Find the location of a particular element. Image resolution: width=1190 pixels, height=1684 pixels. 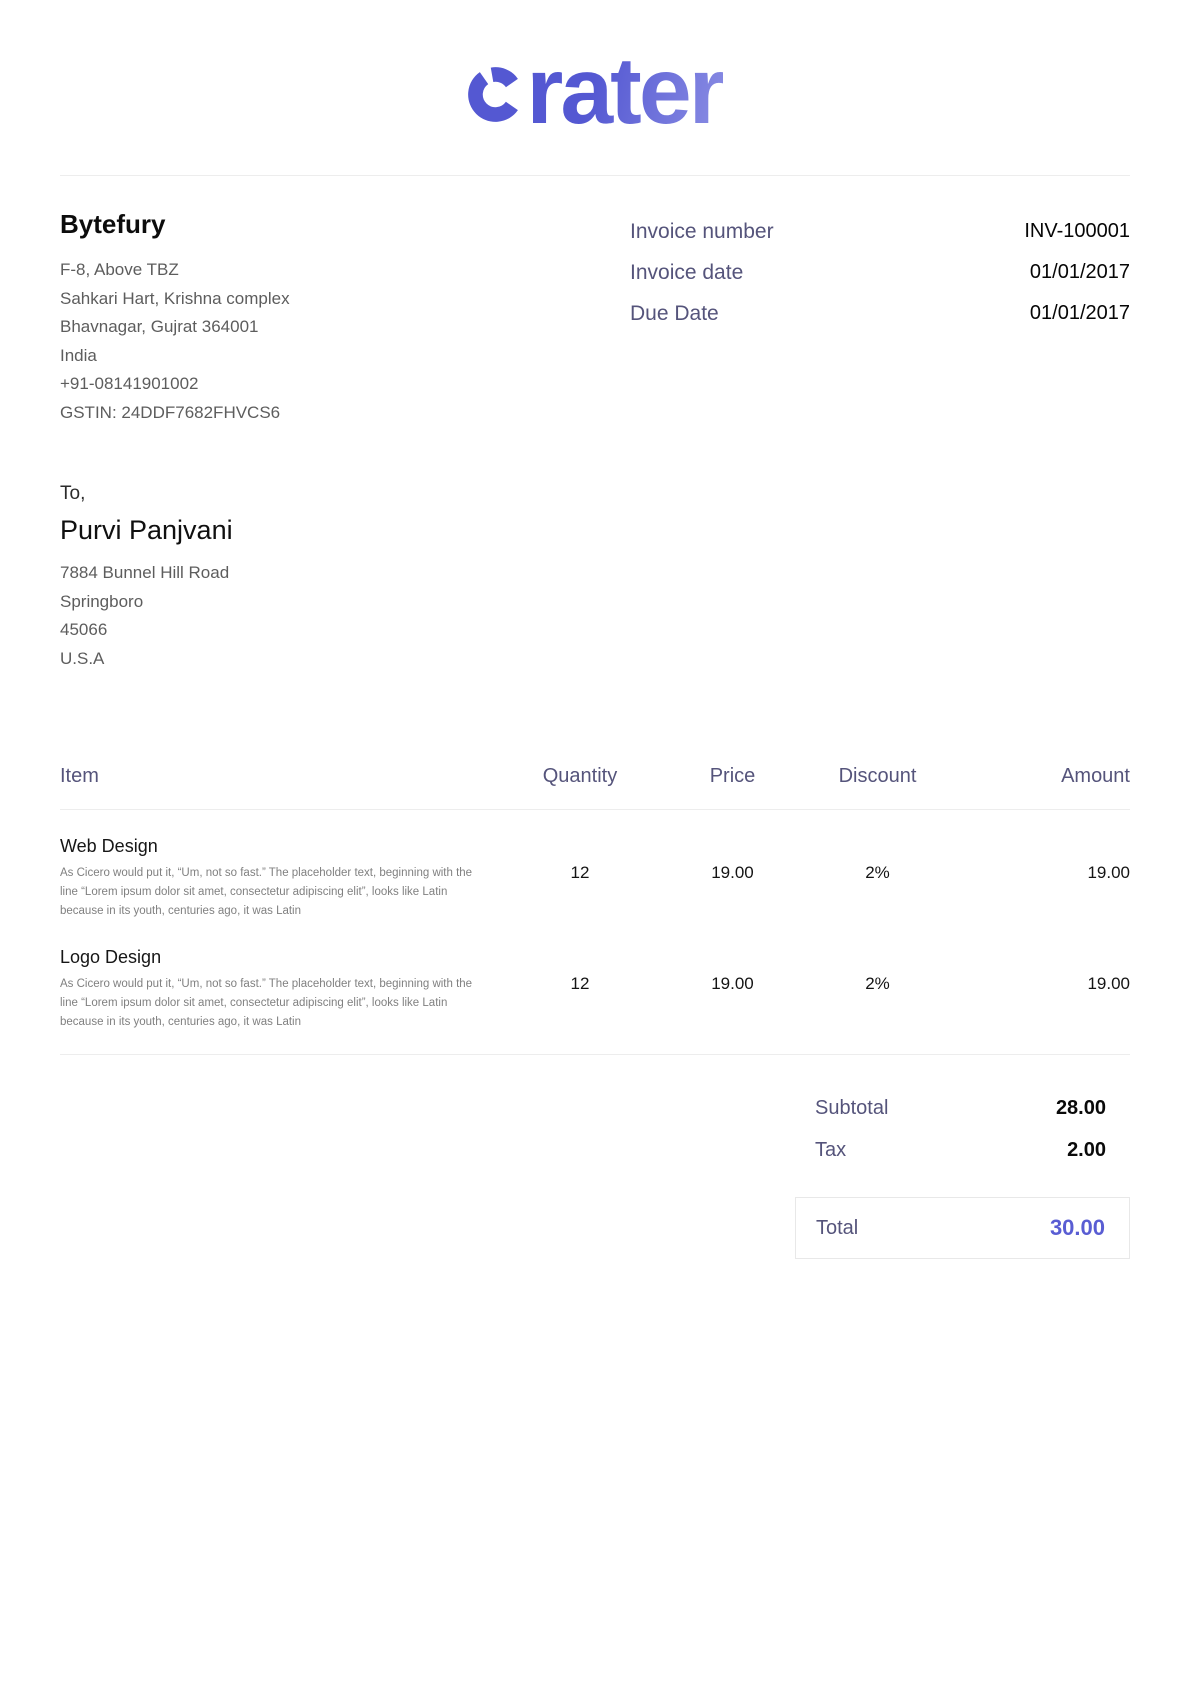

total-value: 30.00 is located at coordinates (1077, 1227).